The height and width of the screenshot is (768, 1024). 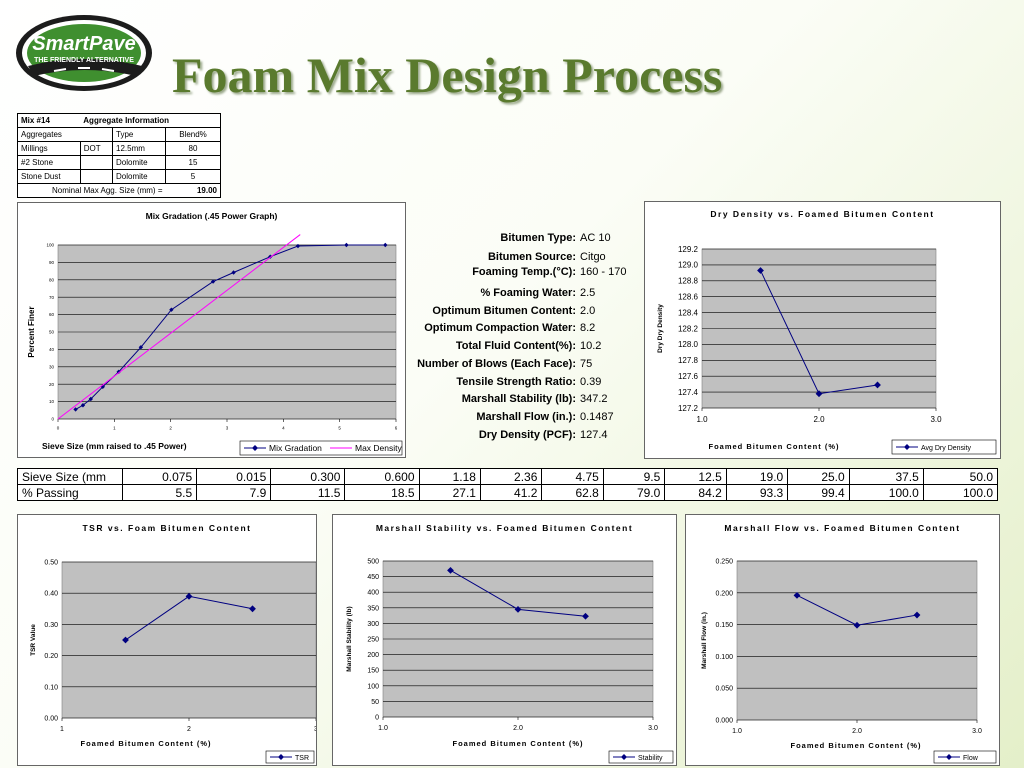 What do you see at coordinates (886, 476) in the screenshot?
I see `sieve-size-cell: 37.5` at bounding box center [886, 476].